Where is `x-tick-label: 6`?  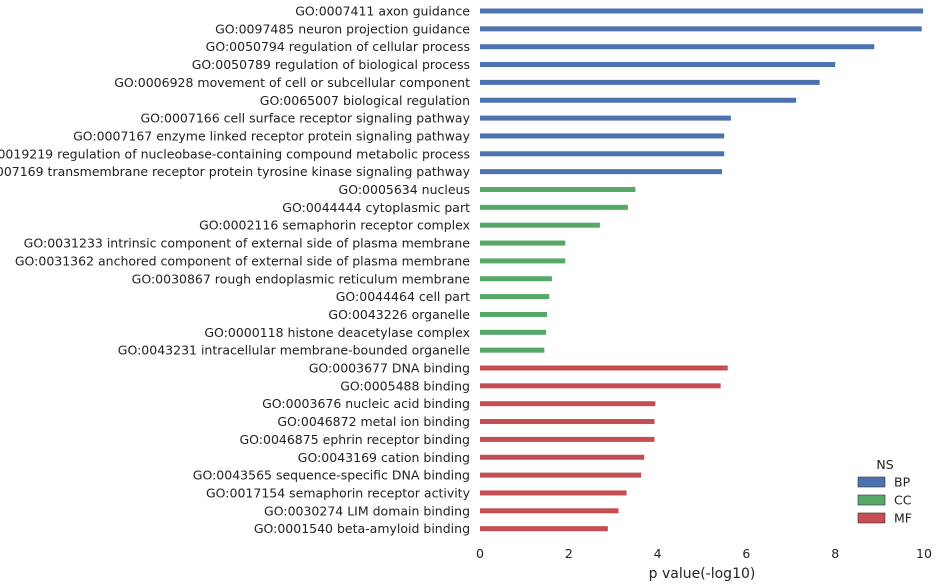
x-tick-label: 6 is located at coordinates (746, 553).